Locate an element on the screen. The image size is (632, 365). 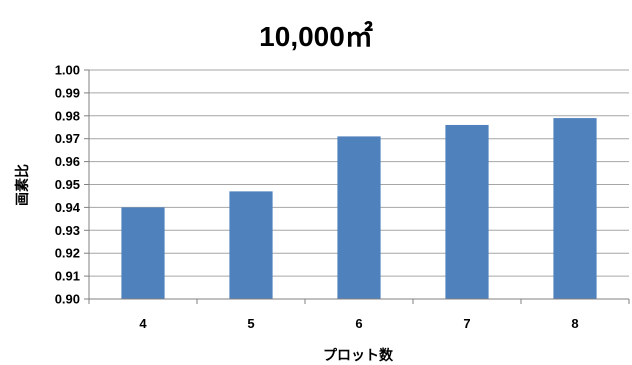
x-tick-label: 6 is located at coordinates (358, 323).